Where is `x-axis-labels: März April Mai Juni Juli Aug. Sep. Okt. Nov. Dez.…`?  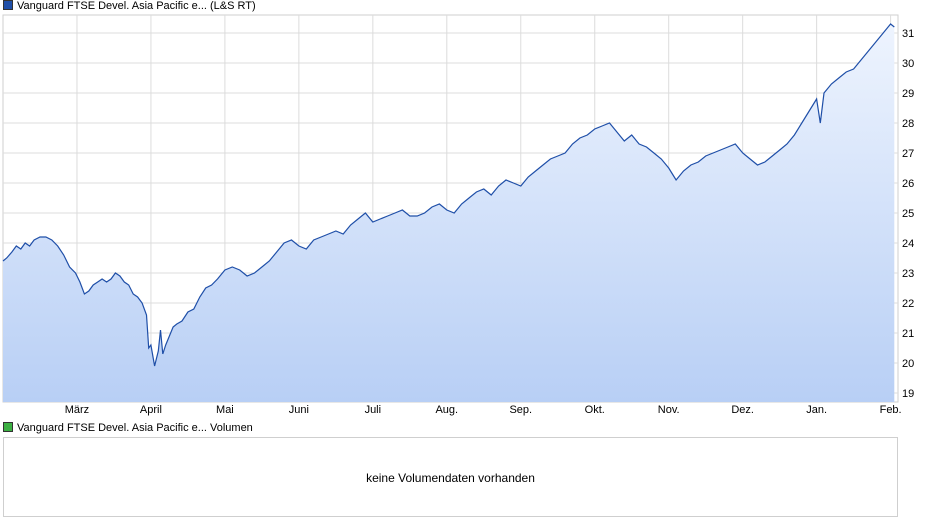 x-axis-labels: März April Mai Juni Juli Aug. Sep. Okt. Nov. Dez.… is located at coordinates (483, 410).